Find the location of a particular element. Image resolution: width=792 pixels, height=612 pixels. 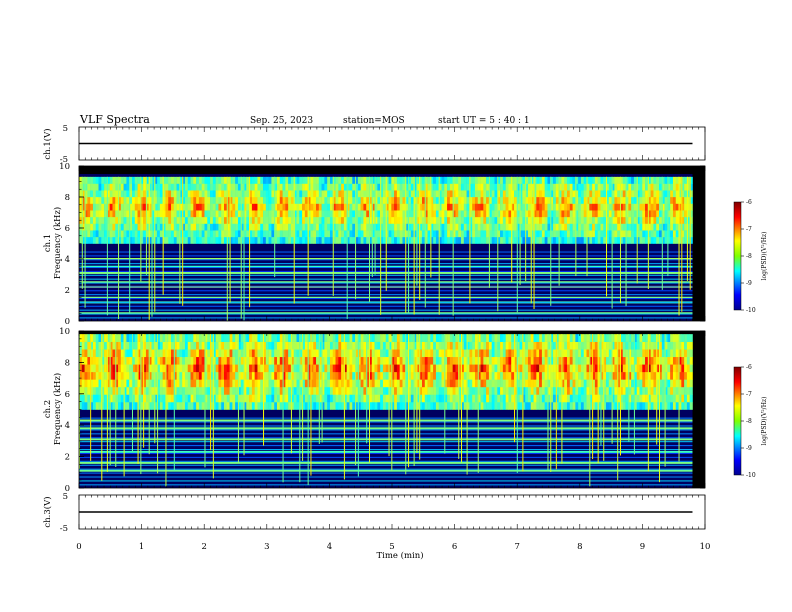

narrowband-line is located at coordinates (386, 434).